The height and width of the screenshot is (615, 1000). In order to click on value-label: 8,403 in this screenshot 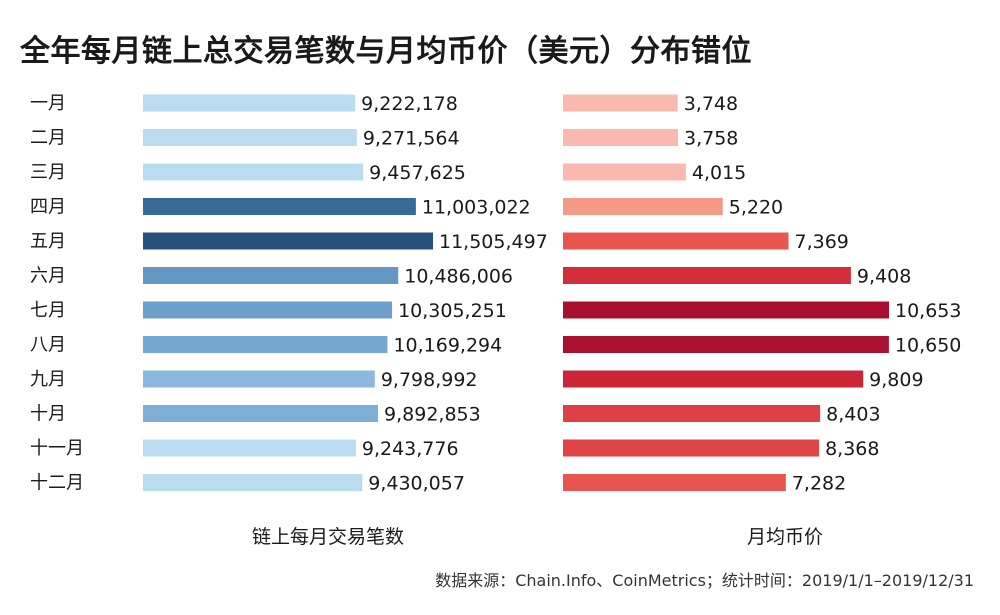, I will do `click(853, 415)`.